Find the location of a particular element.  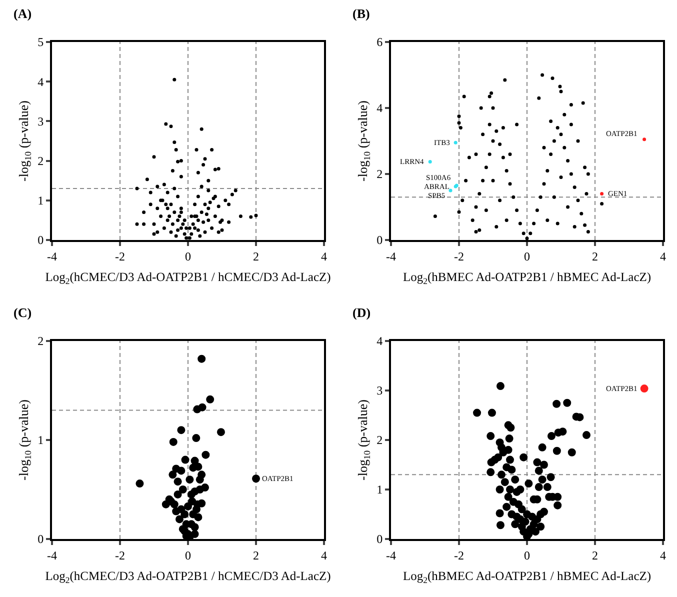

chart-title: (A) is located at coordinates (23, 14).